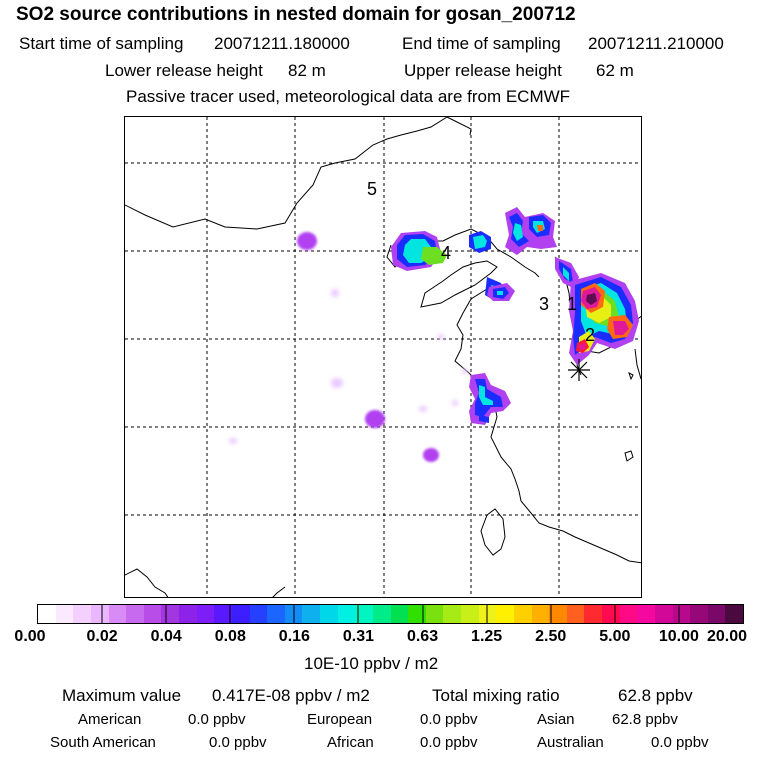  What do you see at coordinates (678, 636) in the screenshot?
I see `colorbar-tick-label: 10.00` at bounding box center [678, 636].